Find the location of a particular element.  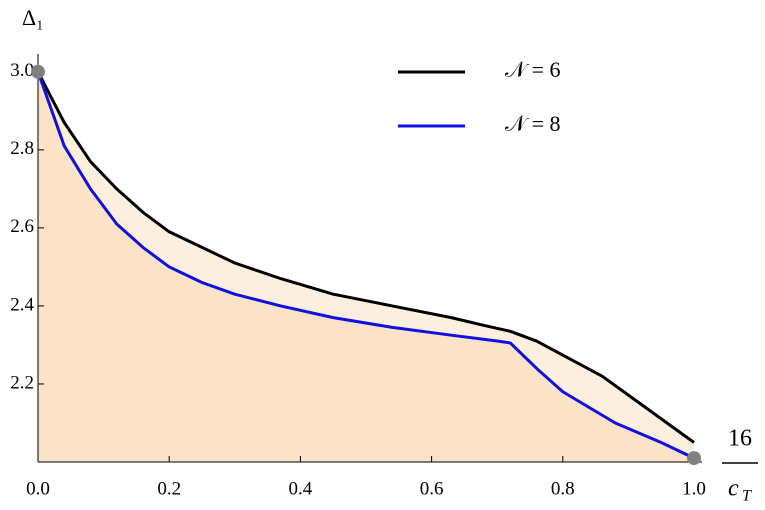

x-axis-label-denominator: c is located at coordinates (733, 489).